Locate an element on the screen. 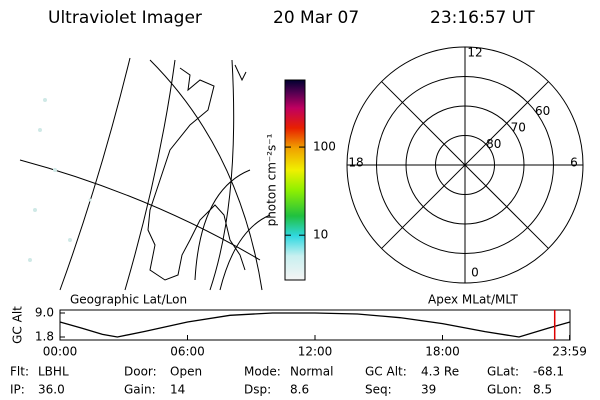 The width and height of the screenshot is (600, 400). colorbar-label: photon cm⁻²s⁻¹ is located at coordinates (272, 179).